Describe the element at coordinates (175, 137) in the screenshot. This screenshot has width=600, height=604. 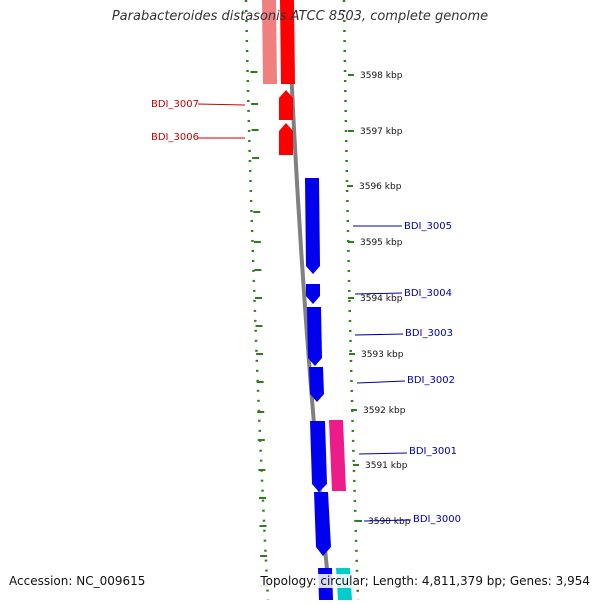
I see `gene-label-bdi-3006: BDI_3006` at that location.